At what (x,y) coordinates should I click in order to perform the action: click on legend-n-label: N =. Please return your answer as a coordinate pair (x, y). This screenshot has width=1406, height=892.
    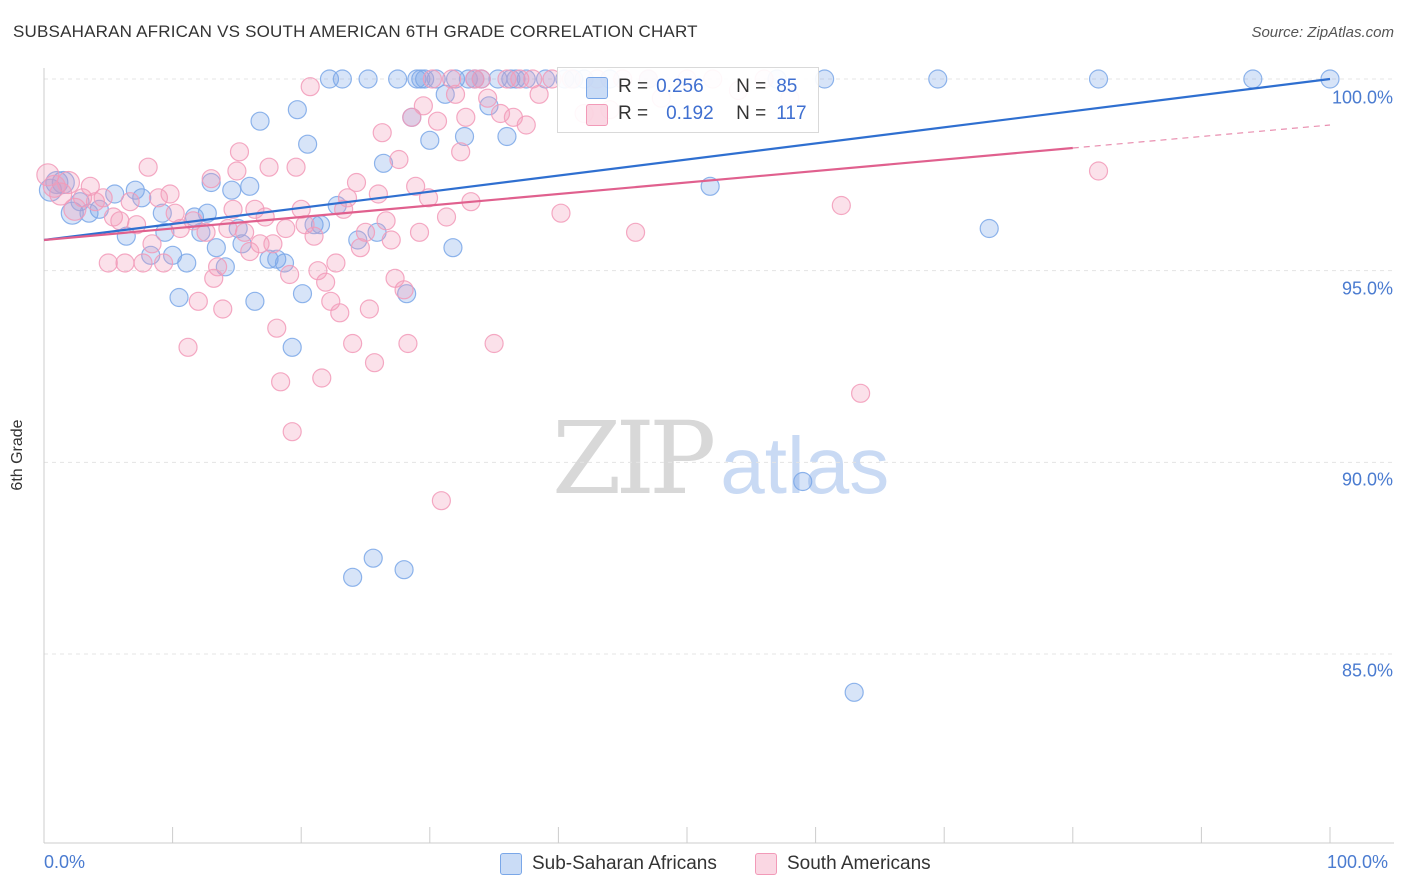
    Looking at the image, I should click on (751, 113).